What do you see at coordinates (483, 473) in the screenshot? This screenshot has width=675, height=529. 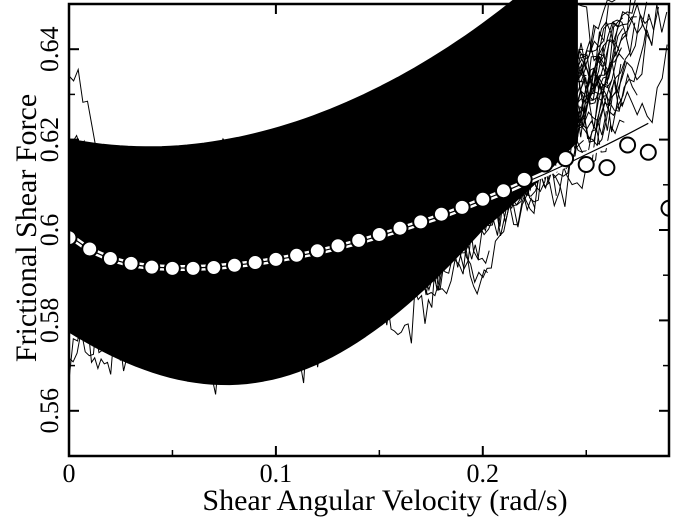 I see `x-tick-label: 0.2` at bounding box center [483, 473].